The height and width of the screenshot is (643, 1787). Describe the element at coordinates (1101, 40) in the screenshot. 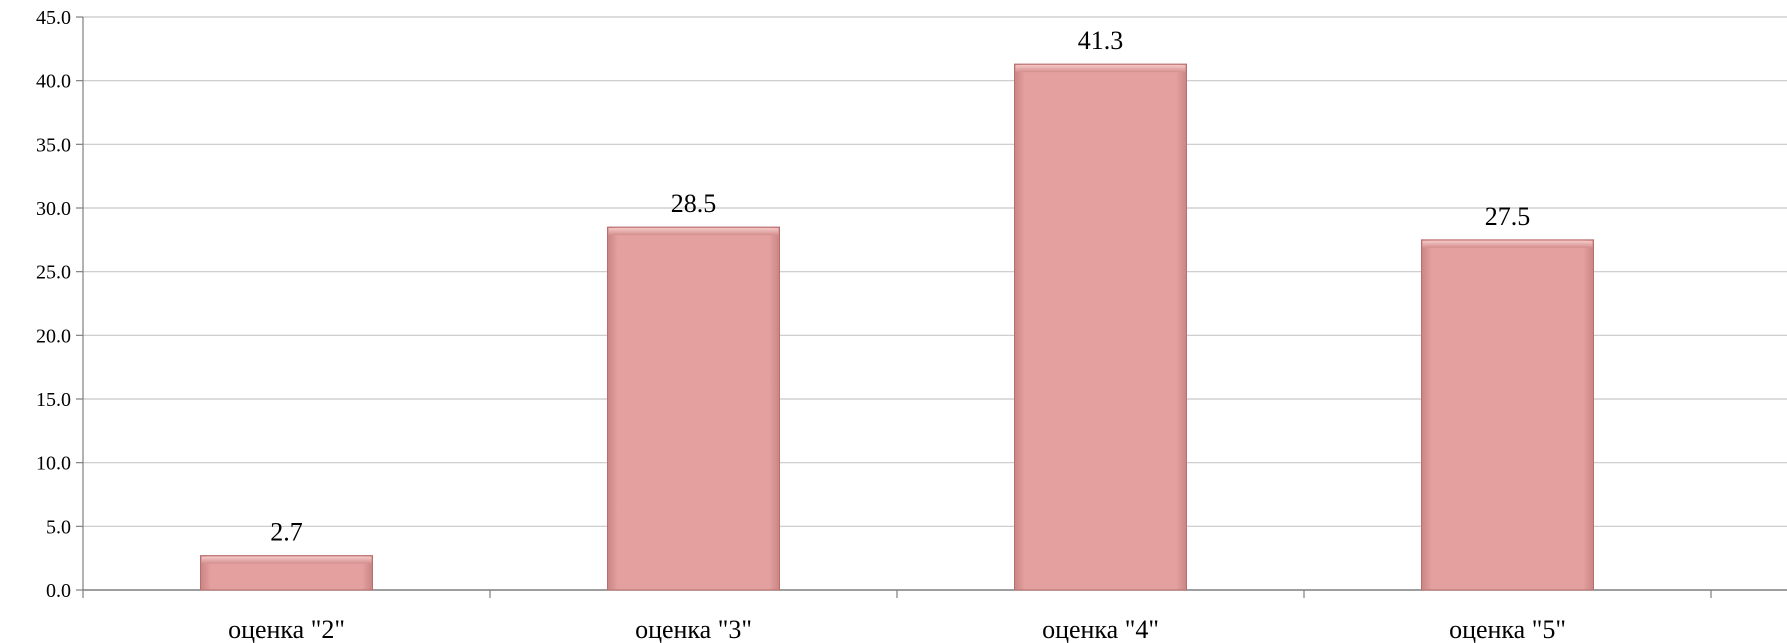

I see `data-label: 41.3` at that location.